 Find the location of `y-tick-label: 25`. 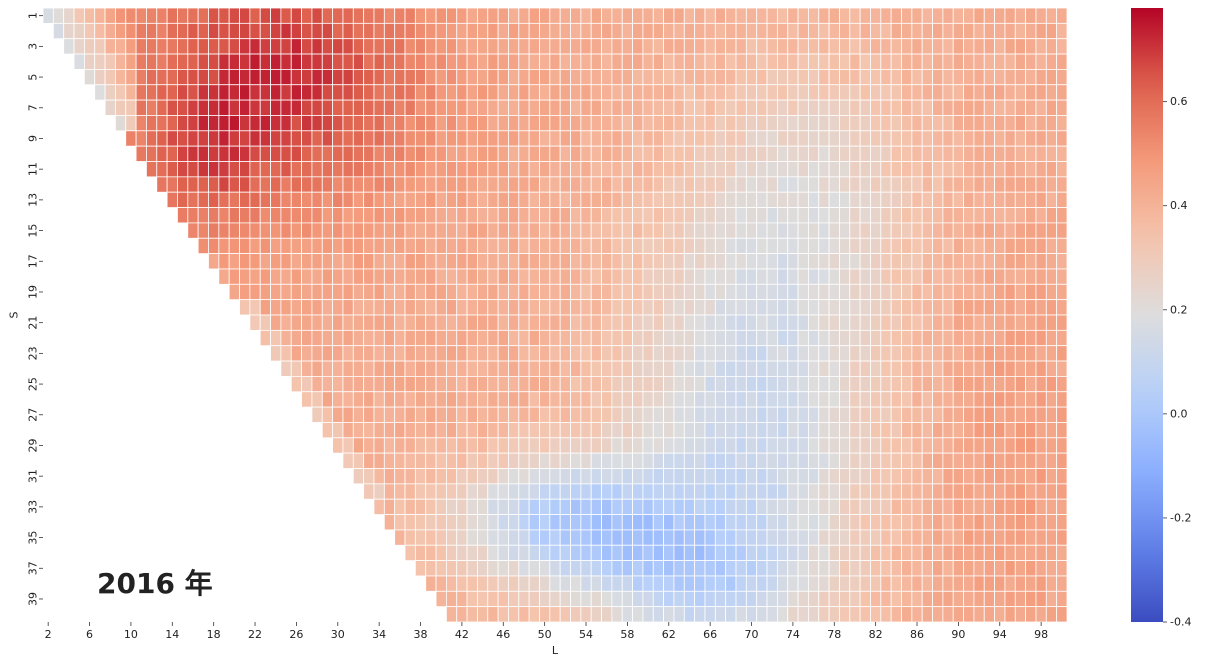

y-tick-label: 25 is located at coordinates (33, 384).